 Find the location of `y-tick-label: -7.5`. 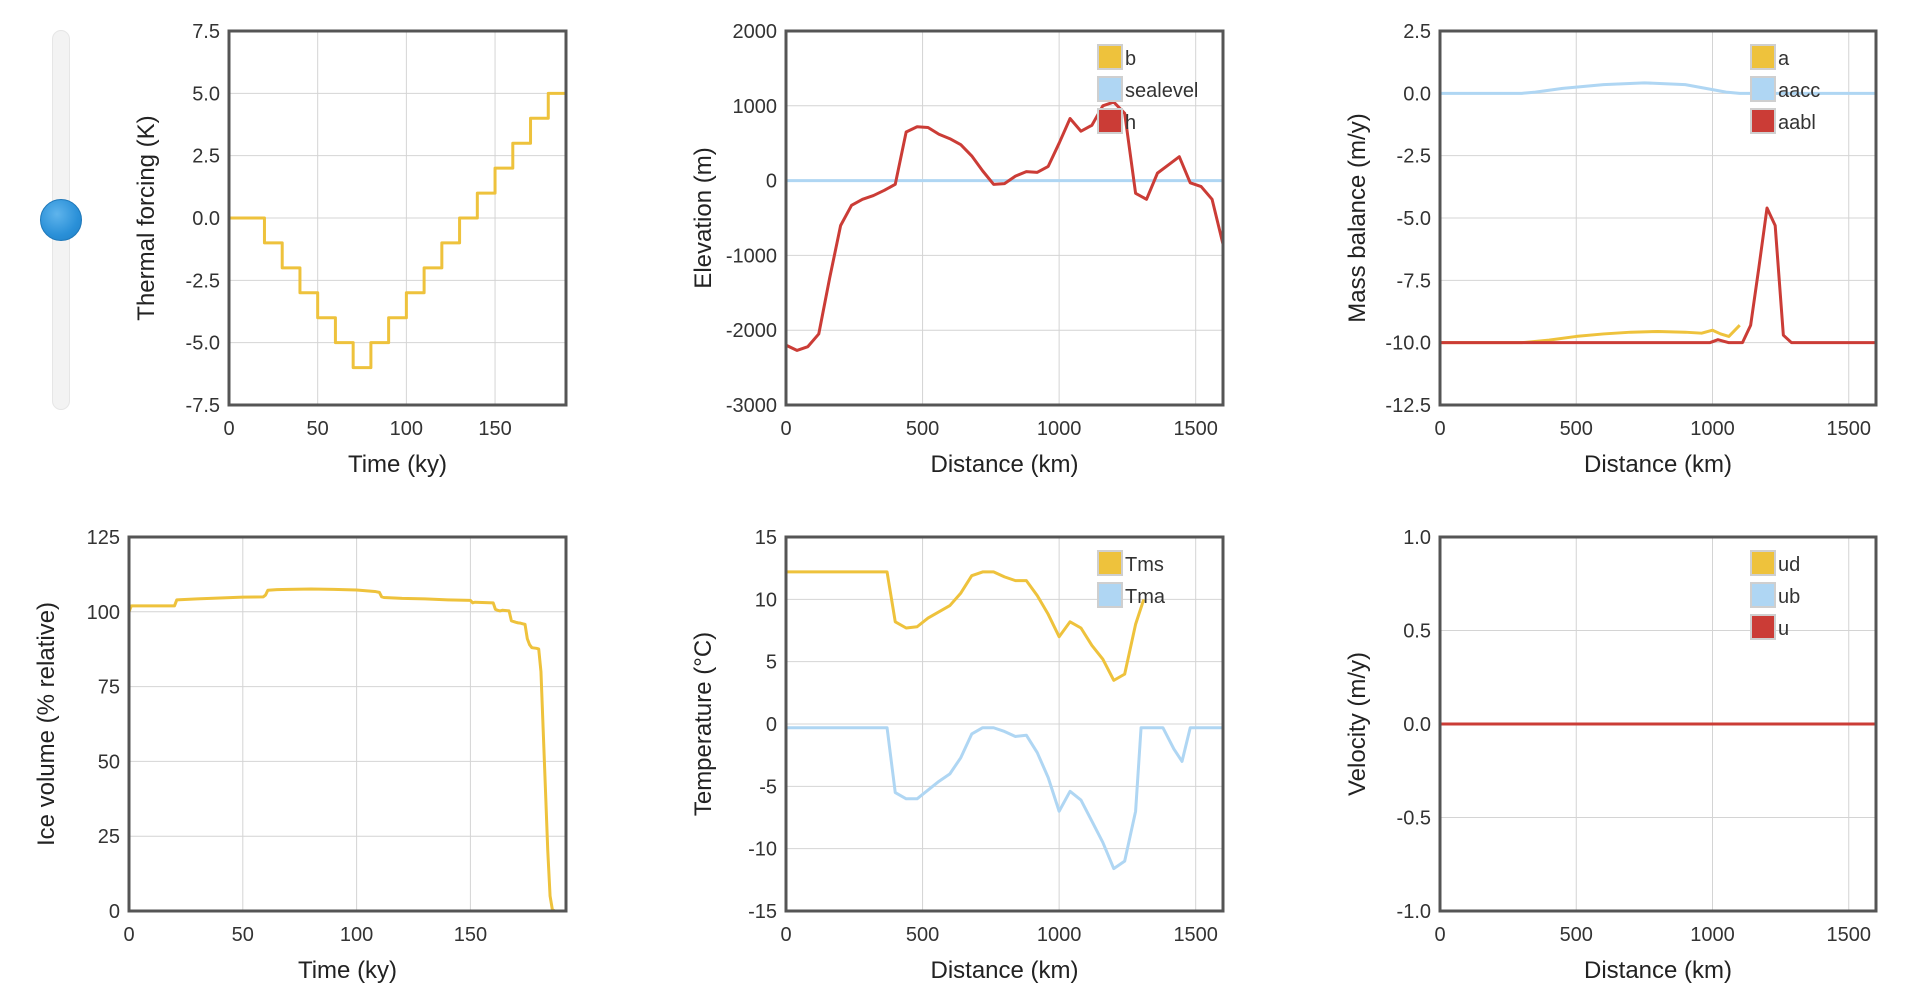

y-tick-label: -7.5 is located at coordinates (203, 406).